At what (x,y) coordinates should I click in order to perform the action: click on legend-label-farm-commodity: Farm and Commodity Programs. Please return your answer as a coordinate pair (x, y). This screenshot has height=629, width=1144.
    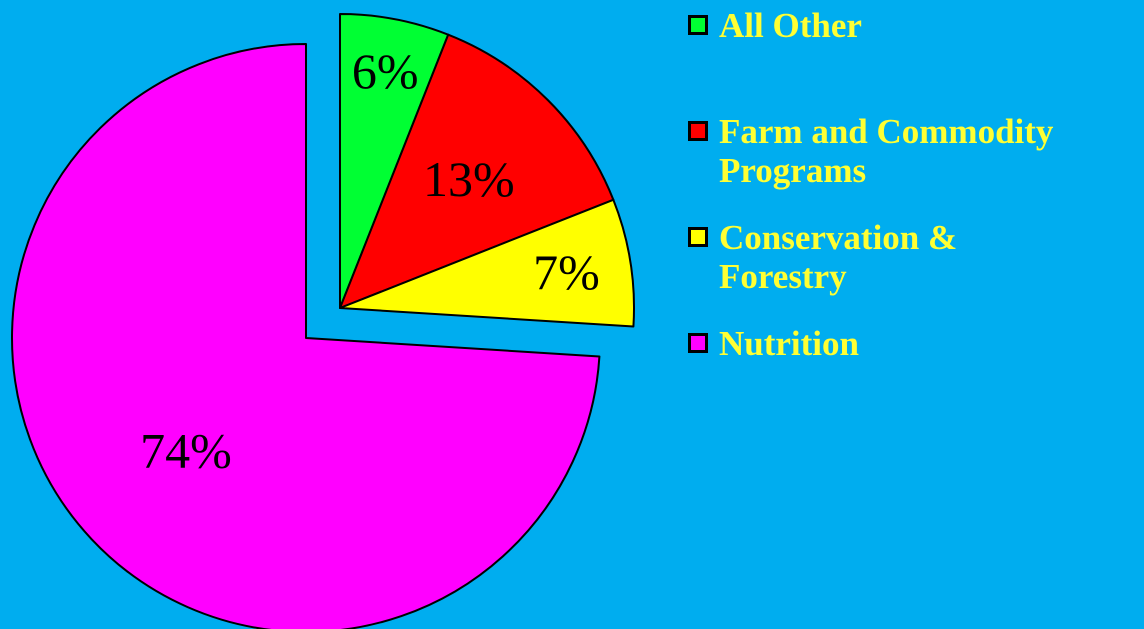
    Looking at the image, I should click on (886, 151).